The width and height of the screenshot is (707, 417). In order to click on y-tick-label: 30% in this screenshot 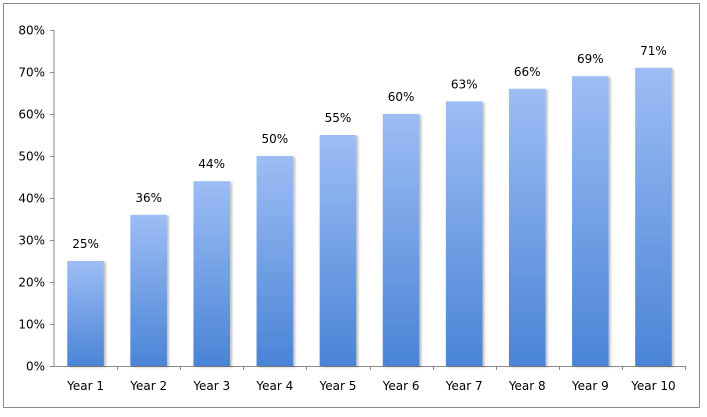, I will do `click(31, 241)`.